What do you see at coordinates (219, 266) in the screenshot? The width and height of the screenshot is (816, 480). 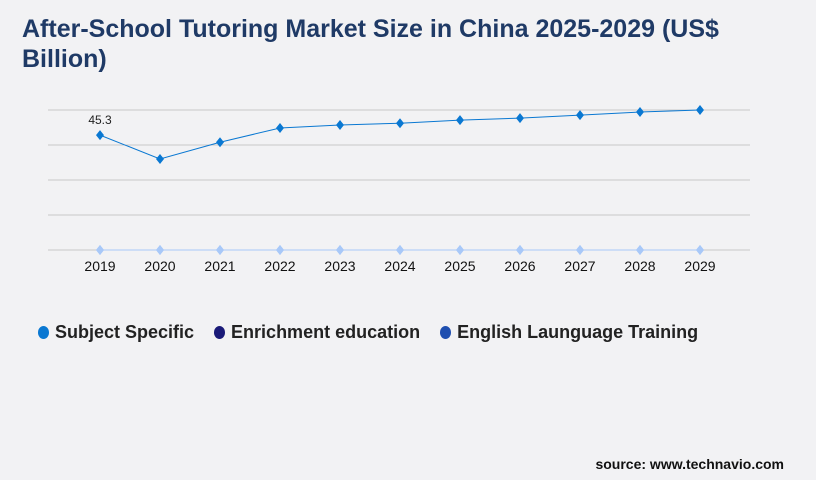 I see `x-tick-label: 2021` at bounding box center [219, 266].